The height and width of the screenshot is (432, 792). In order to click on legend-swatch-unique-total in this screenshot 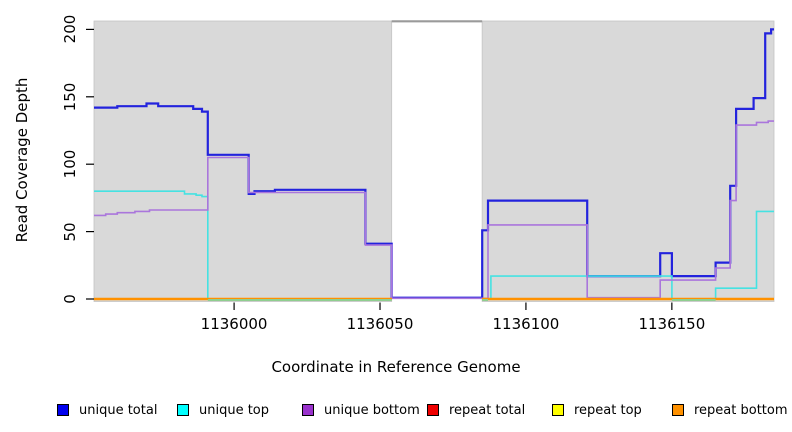, I will do `click(63, 410)`.